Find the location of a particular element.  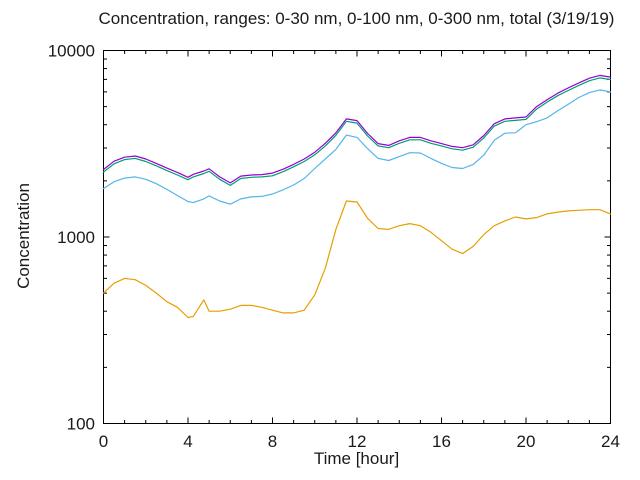

x-tick-label: 0 is located at coordinates (103, 441).